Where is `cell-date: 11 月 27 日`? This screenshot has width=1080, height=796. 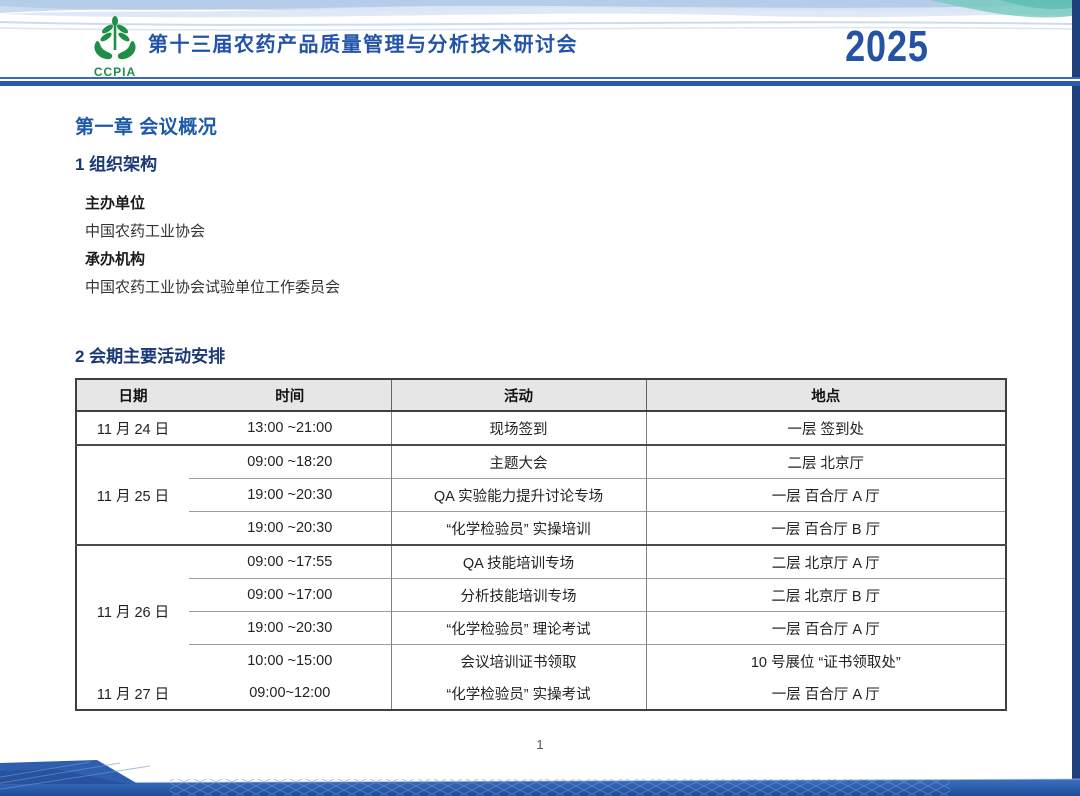
cell-date: 11 月 27 日 is located at coordinates (133, 694).